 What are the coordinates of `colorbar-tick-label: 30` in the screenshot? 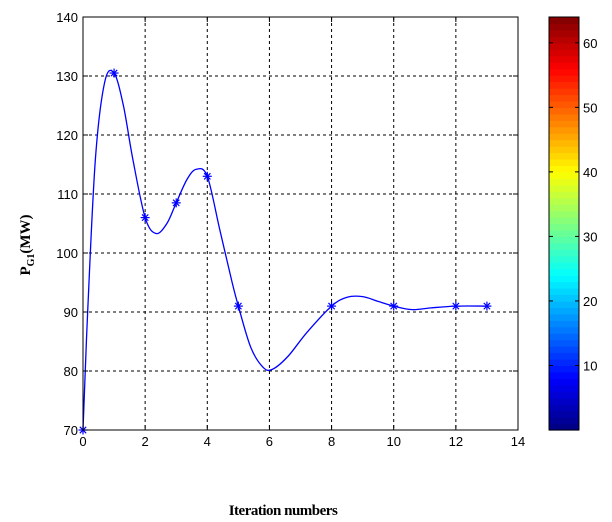 It's located at (590, 236).